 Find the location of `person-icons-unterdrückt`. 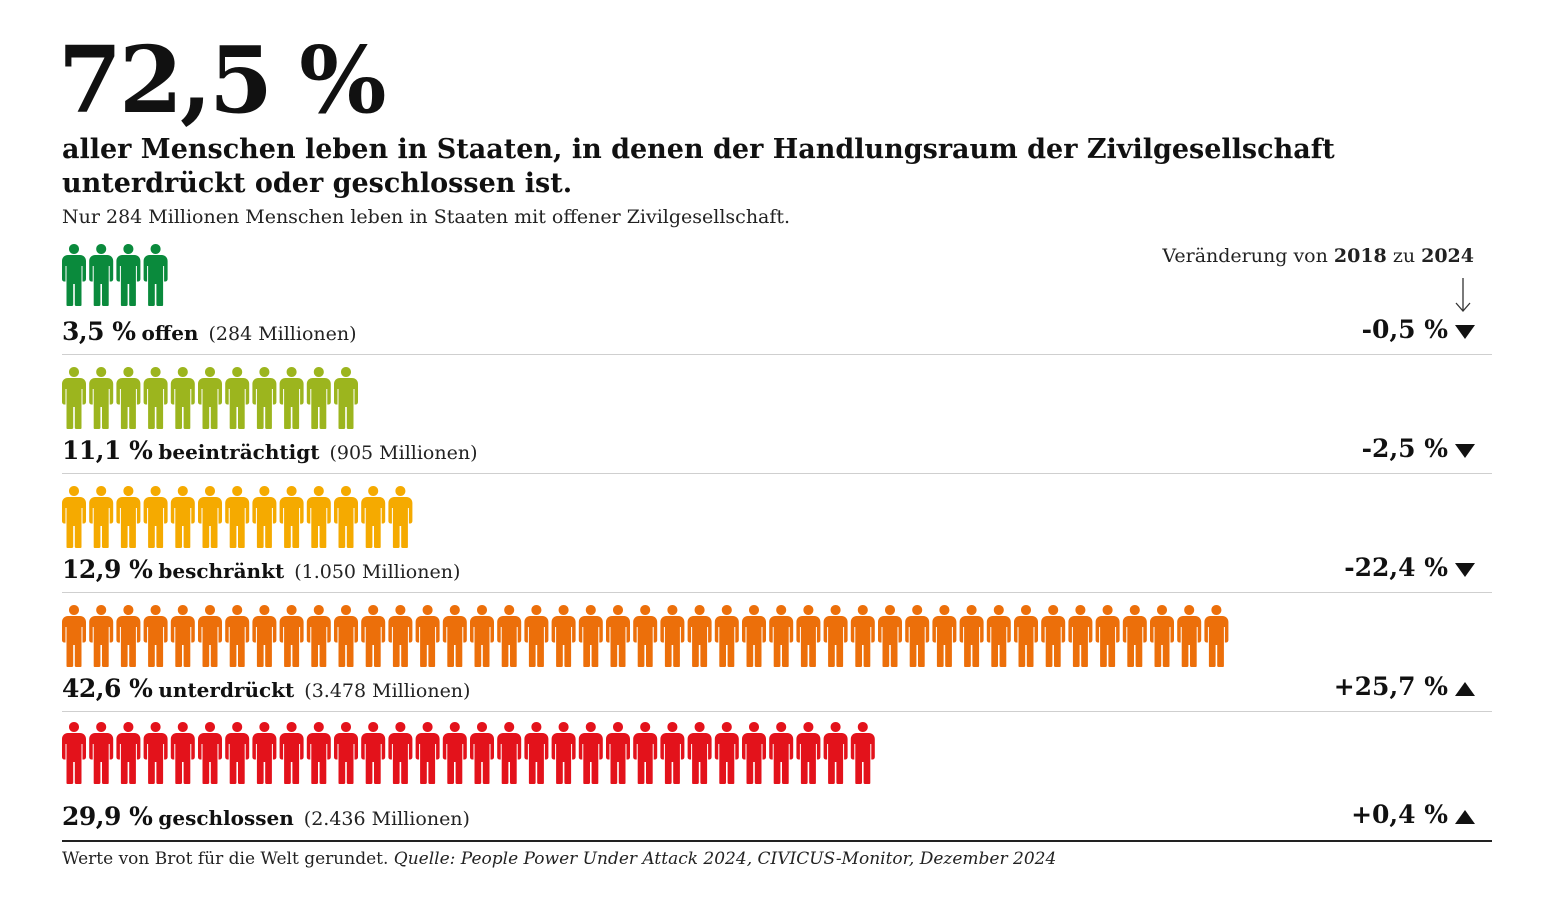

person-icons-unterdrückt is located at coordinates (645, 636).